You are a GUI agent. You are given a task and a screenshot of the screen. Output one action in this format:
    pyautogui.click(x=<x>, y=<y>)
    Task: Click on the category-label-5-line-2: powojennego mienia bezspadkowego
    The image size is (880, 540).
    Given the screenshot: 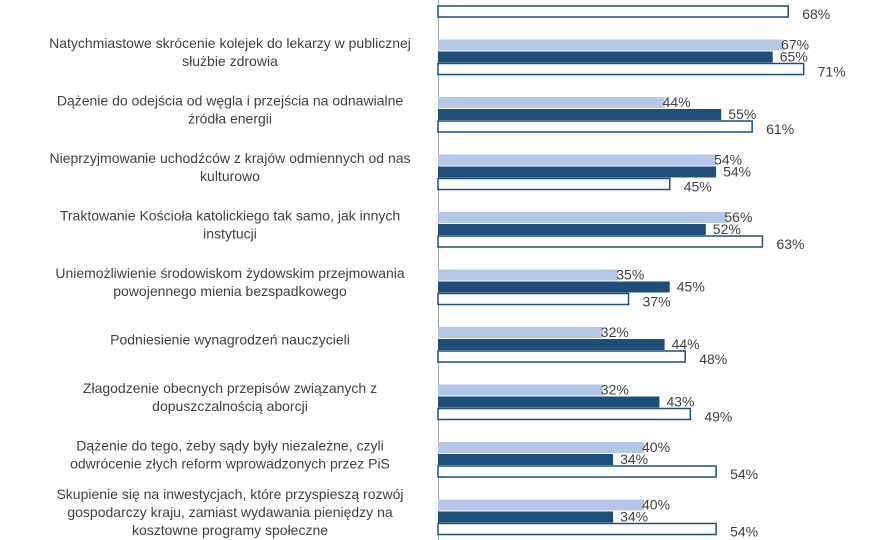 What is the action you would take?
    pyautogui.click(x=230, y=291)
    